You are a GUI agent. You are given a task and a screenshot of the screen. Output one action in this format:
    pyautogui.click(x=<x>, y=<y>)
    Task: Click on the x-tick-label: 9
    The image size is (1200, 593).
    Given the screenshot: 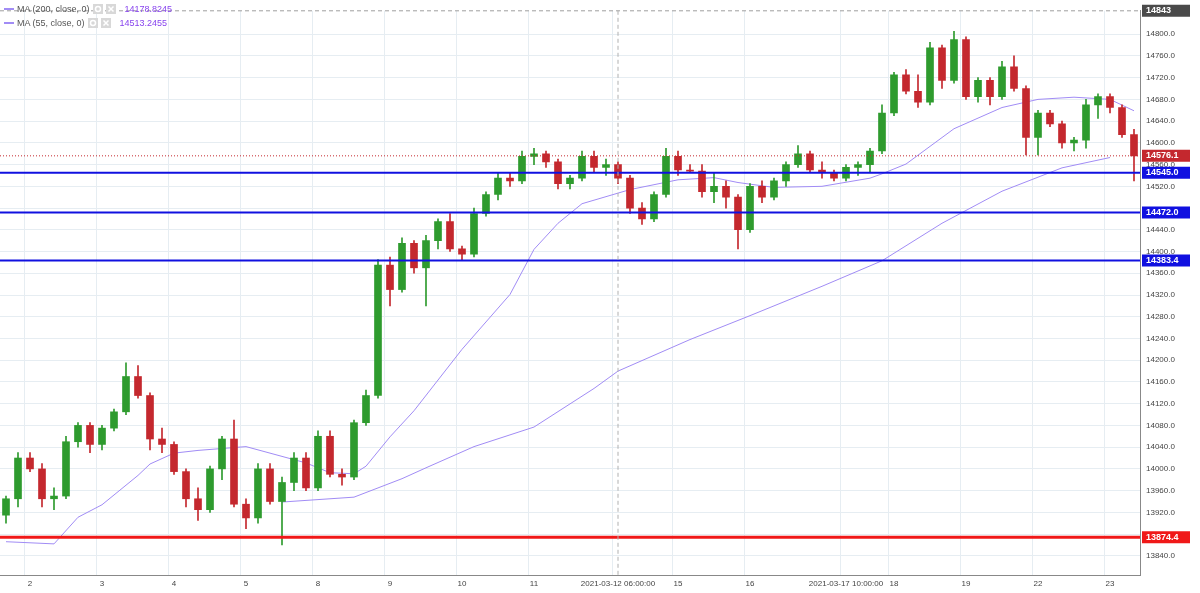 What is the action you would take?
    pyautogui.click(x=390, y=584)
    